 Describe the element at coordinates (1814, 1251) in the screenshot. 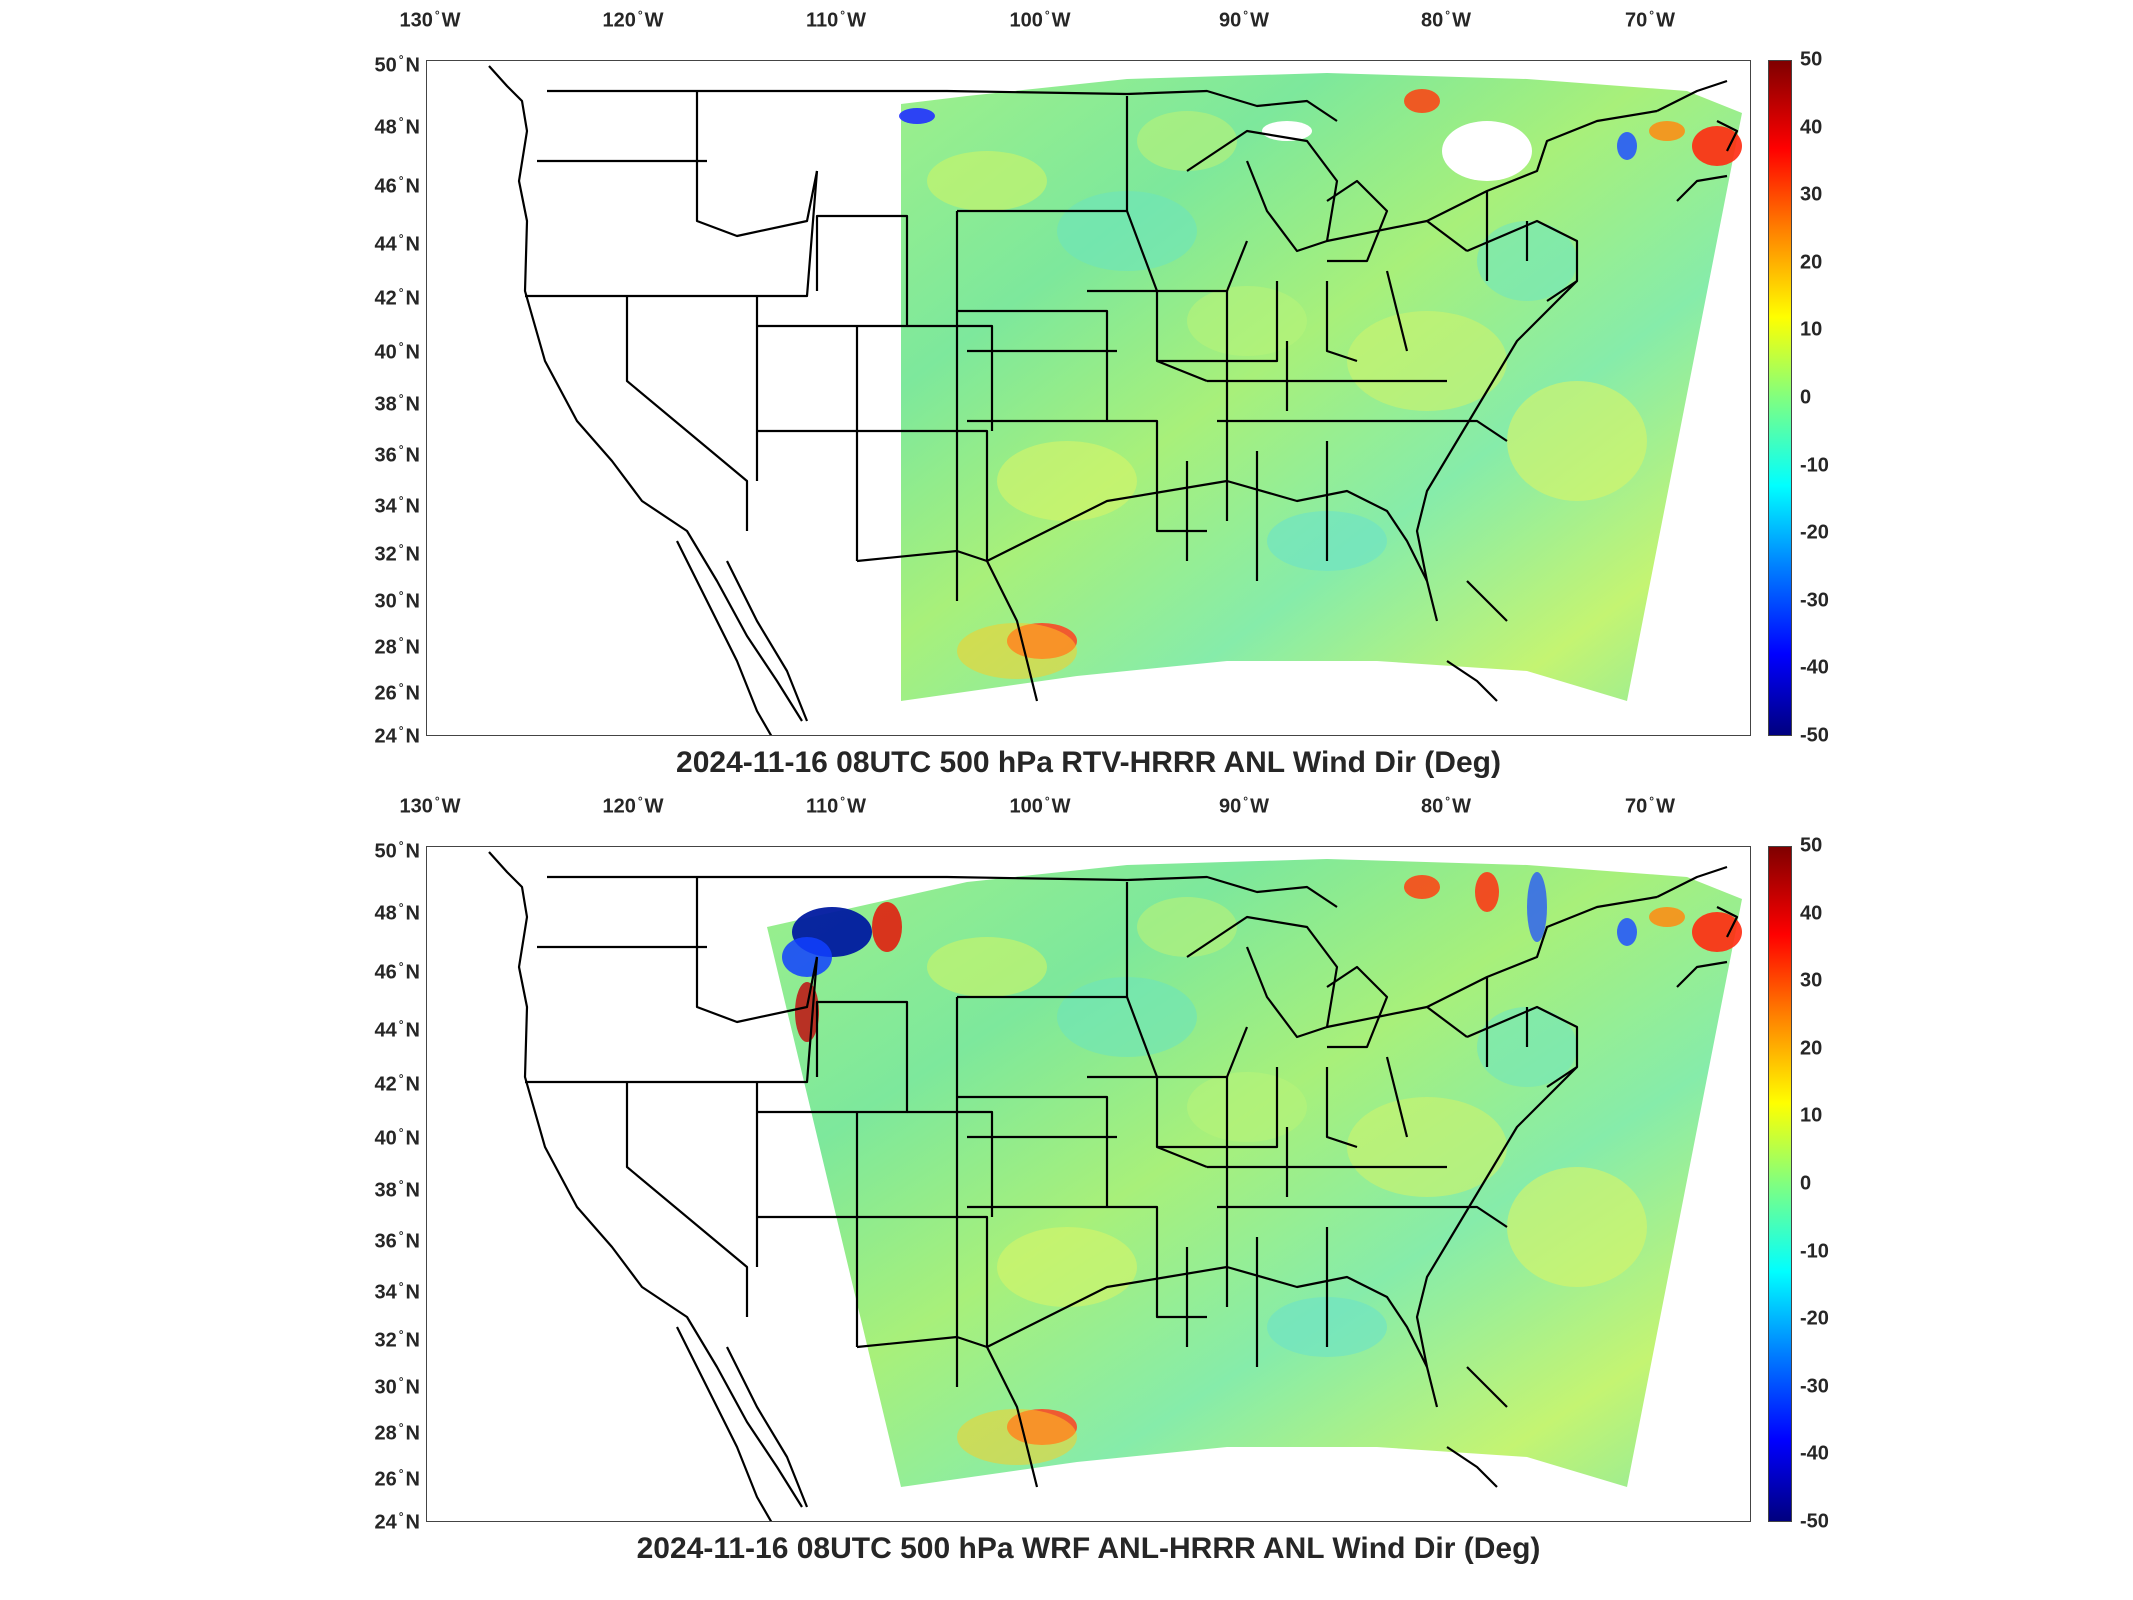

I see `colorbar-tick-label: -10` at that location.